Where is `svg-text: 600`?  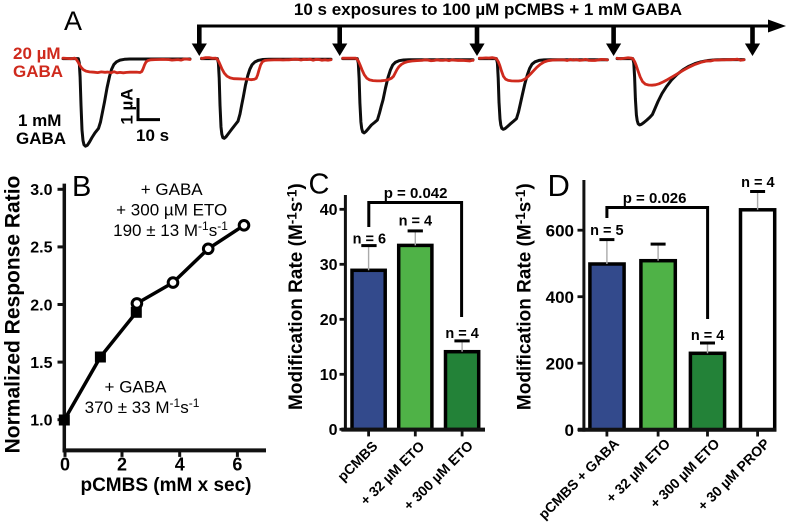
svg-text: 600 is located at coordinates (560, 230).